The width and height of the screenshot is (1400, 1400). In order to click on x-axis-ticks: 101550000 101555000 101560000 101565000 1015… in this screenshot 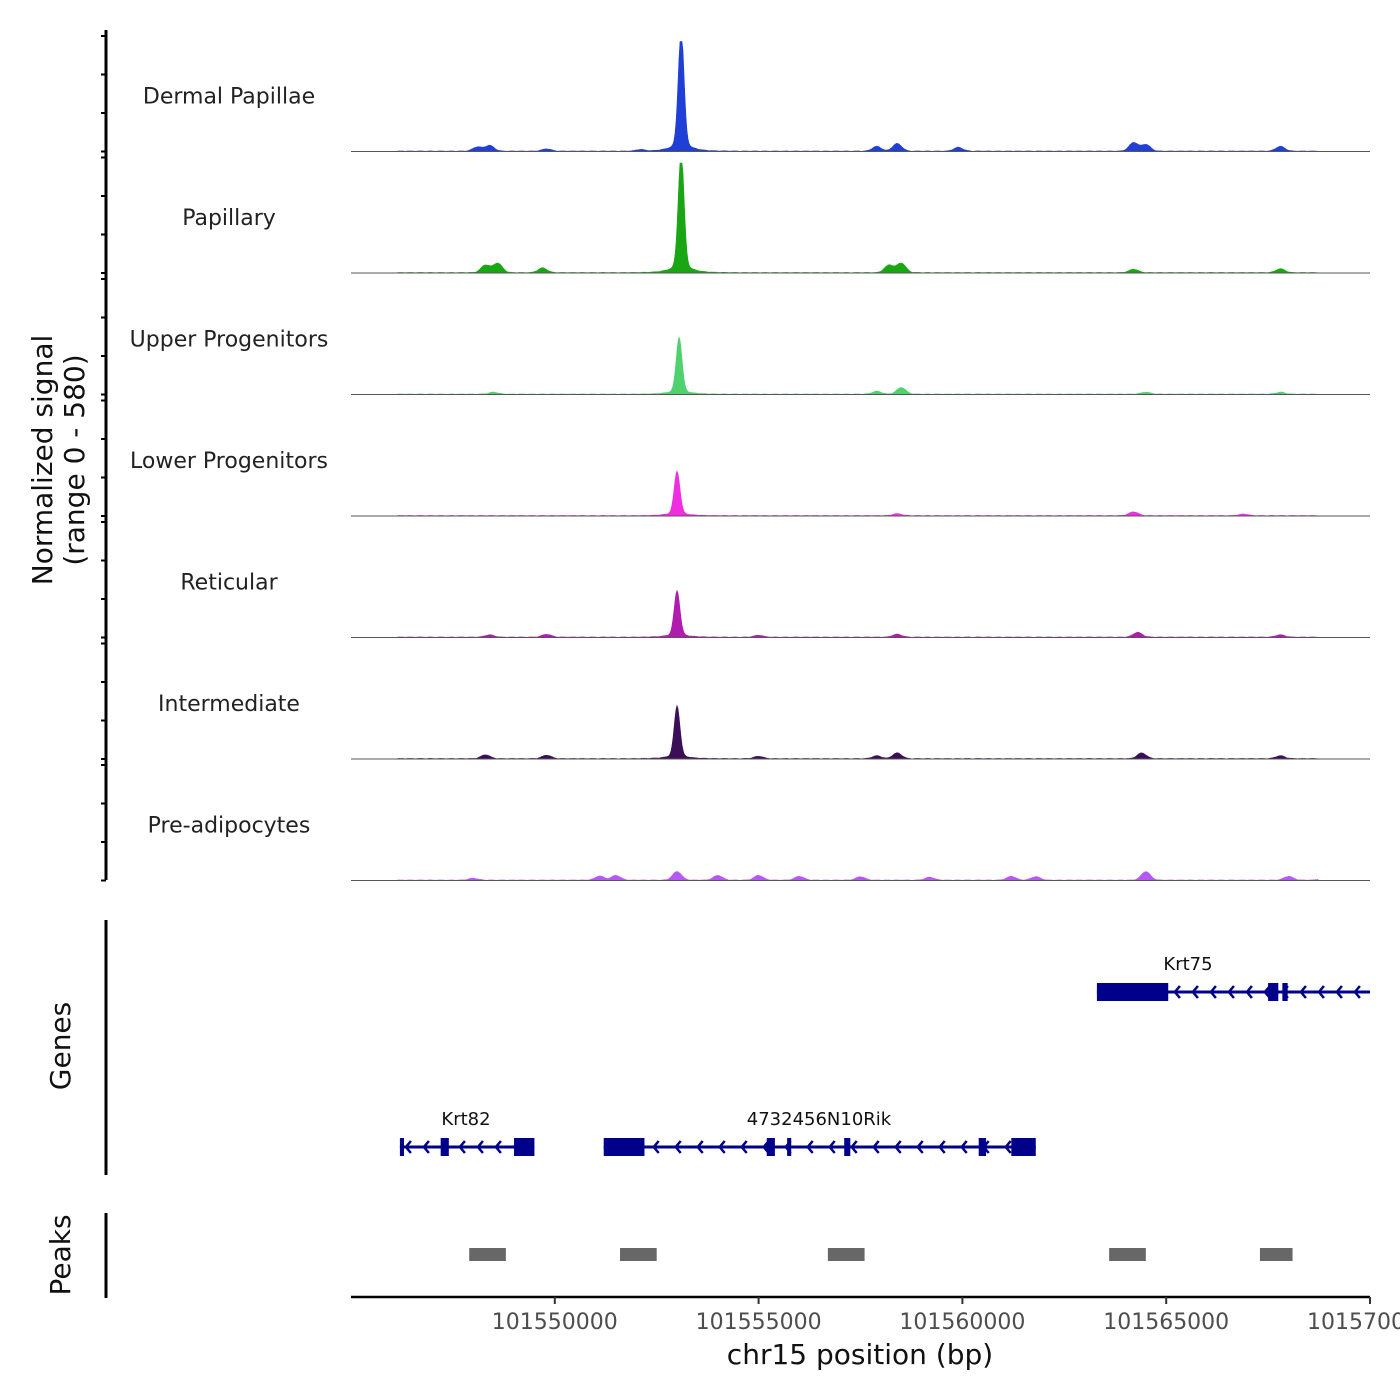, I will do `click(946, 1316)`.